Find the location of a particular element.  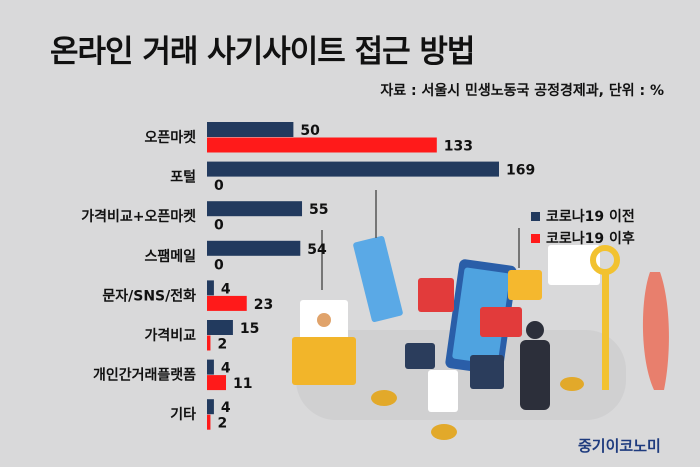

category-label: 포털 is located at coordinates (183, 177).